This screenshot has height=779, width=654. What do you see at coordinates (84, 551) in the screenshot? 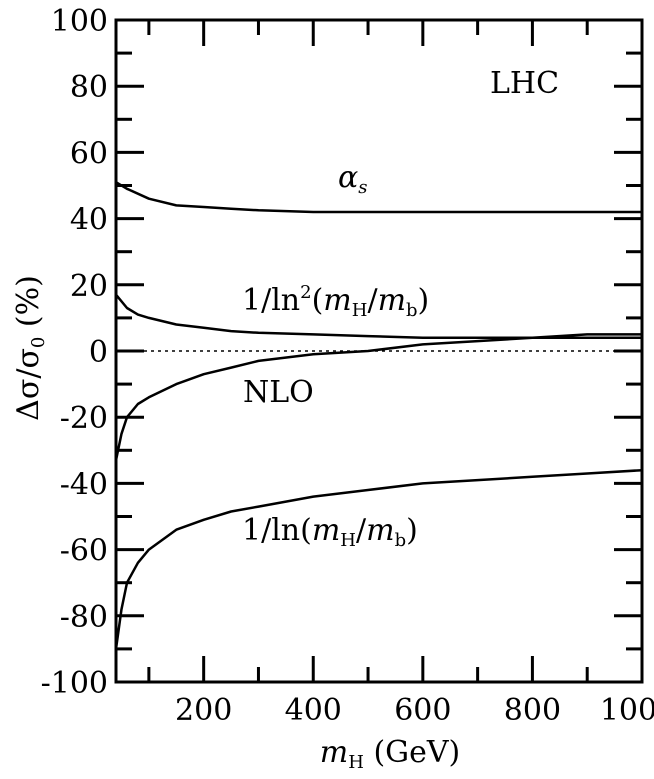
I see `y-tick-label: -60` at bounding box center [84, 551].